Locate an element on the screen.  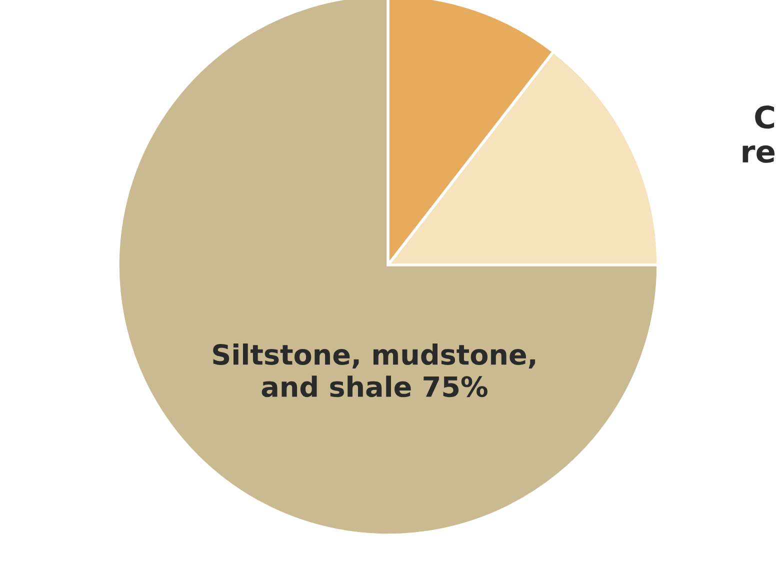
text: C re is located at coordinates (758, 134).